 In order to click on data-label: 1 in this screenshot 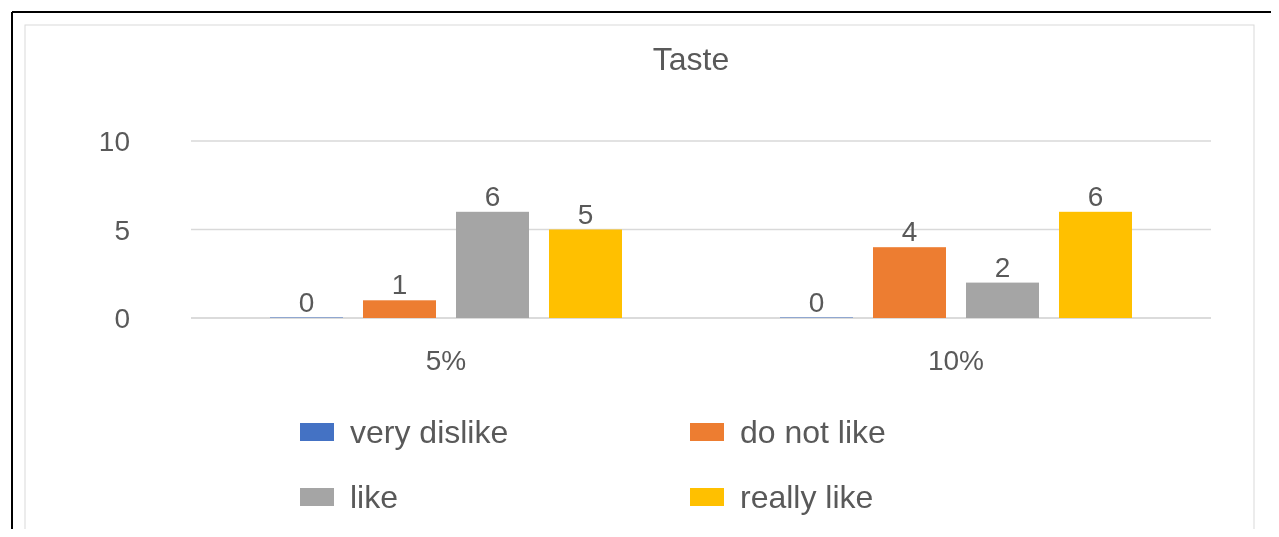, I will do `click(399, 285)`.